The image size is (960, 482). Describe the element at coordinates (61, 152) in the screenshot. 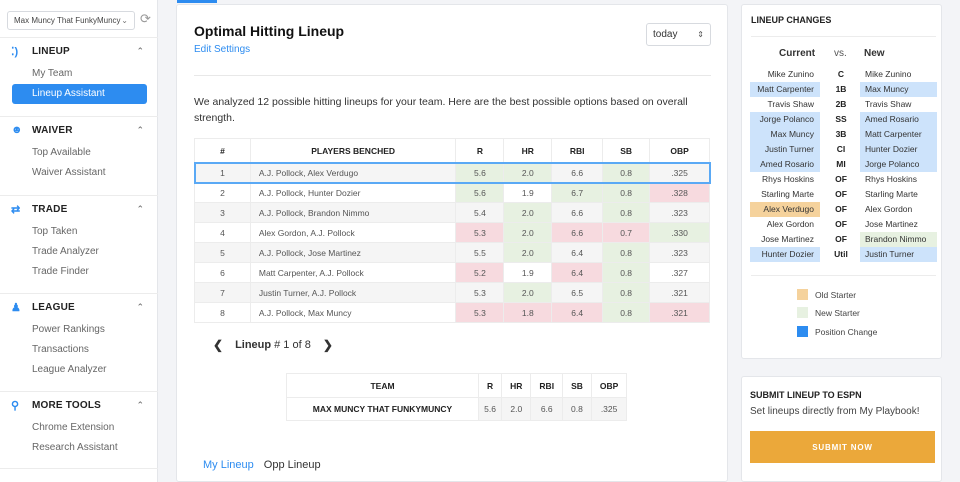

I see `sidebar-item-top-available: Top Available` at that location.